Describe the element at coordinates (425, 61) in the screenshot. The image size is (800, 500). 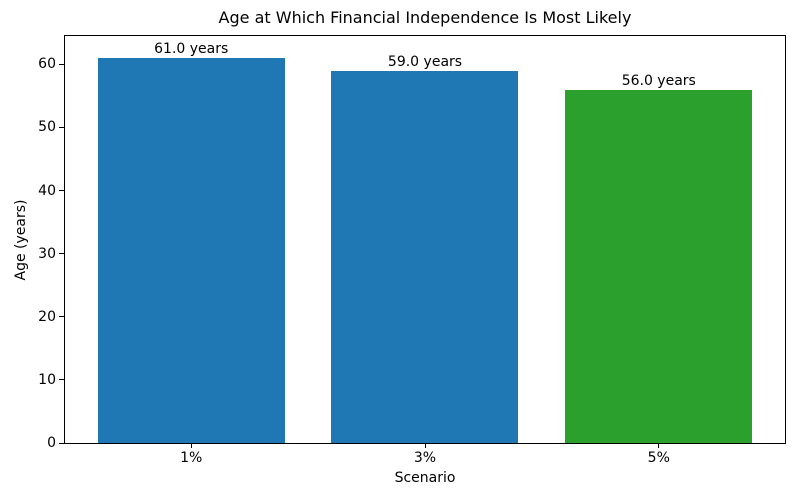
I see `bar-value-label: 59.0 years` at that location.